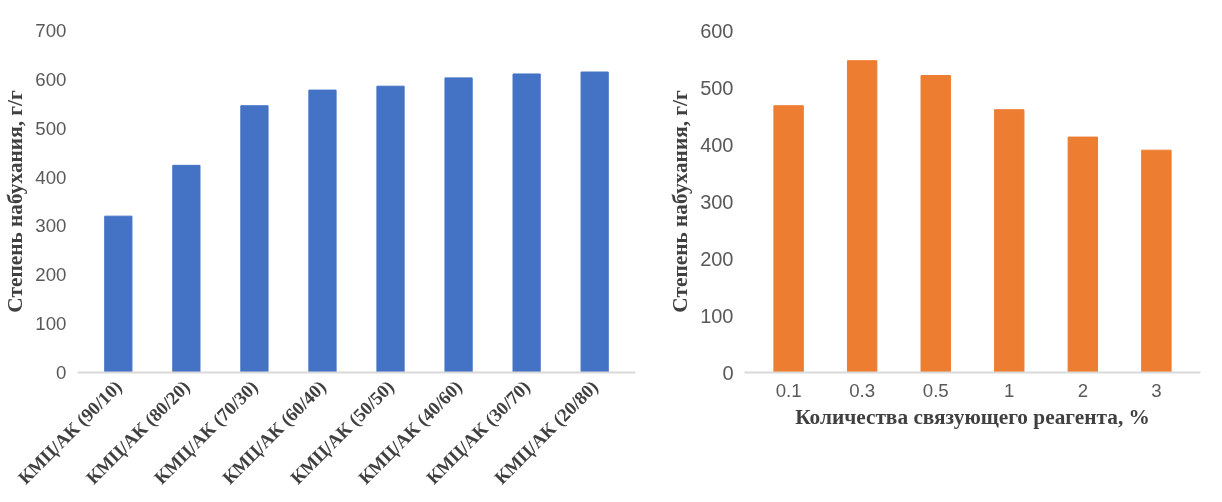  What do you see at coordinates (1156, 390) in the screenshot?
I see `x-tick-label: 3` at bounding box center [1156, 390].